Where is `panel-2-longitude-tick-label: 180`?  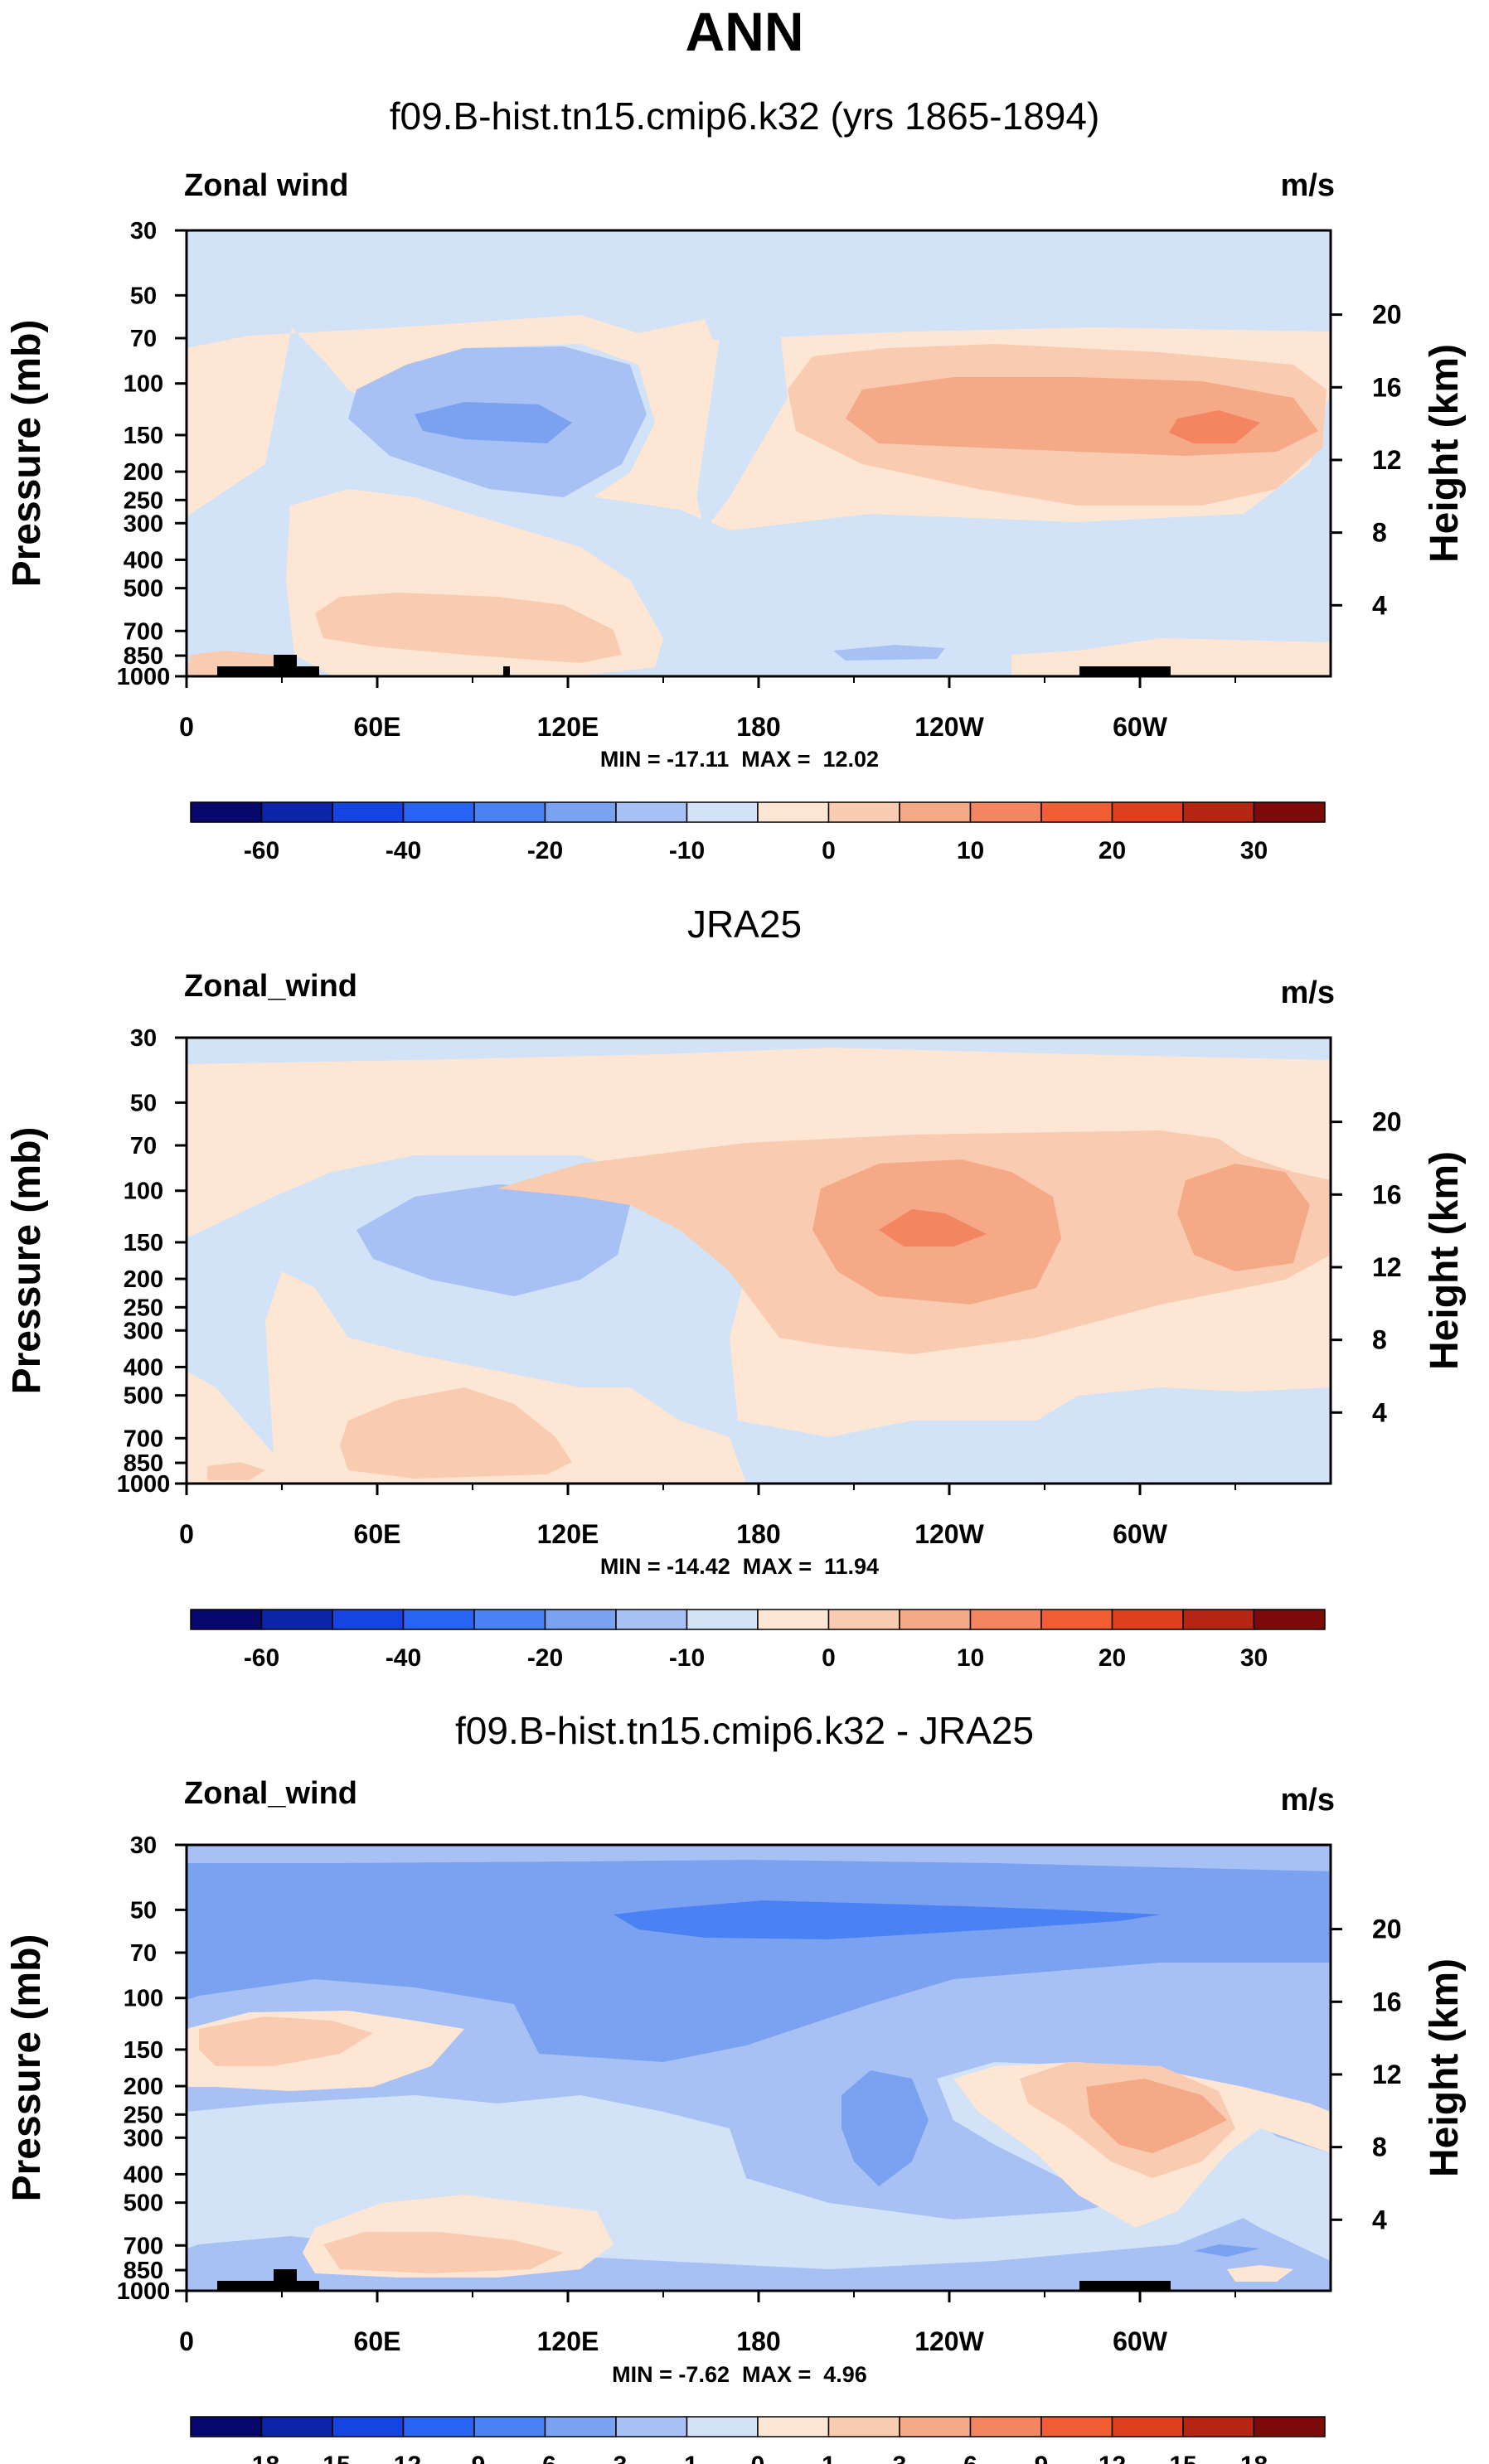
panel-2-longitude-tick-label: 180 is located at coordinates (758, 1534).